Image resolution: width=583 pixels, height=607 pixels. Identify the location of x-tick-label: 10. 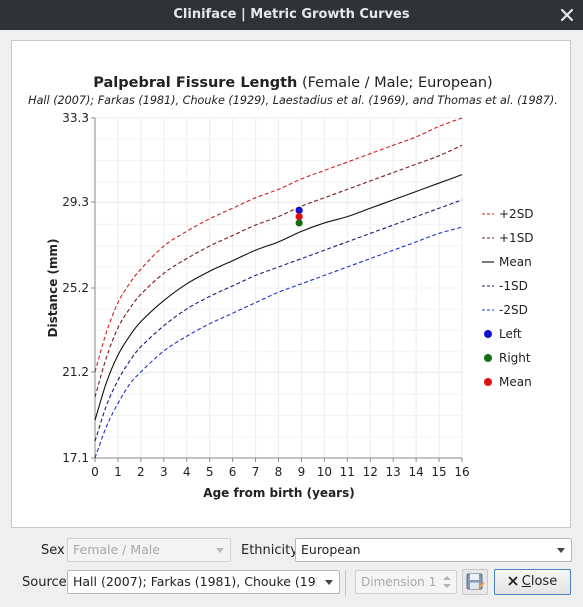
(324, 472).